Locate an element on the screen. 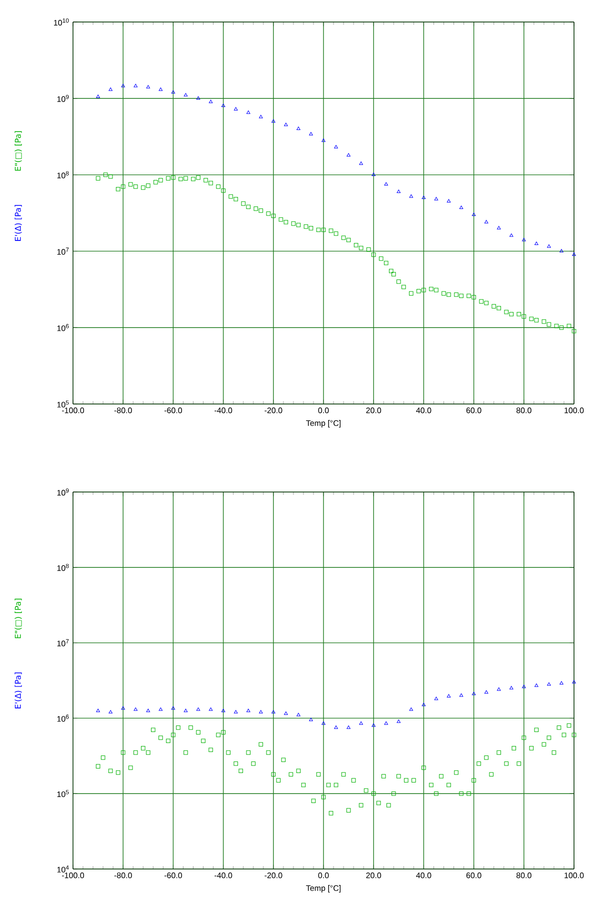  x-tick-label: 100.0 is located at coordinates (574, 875).